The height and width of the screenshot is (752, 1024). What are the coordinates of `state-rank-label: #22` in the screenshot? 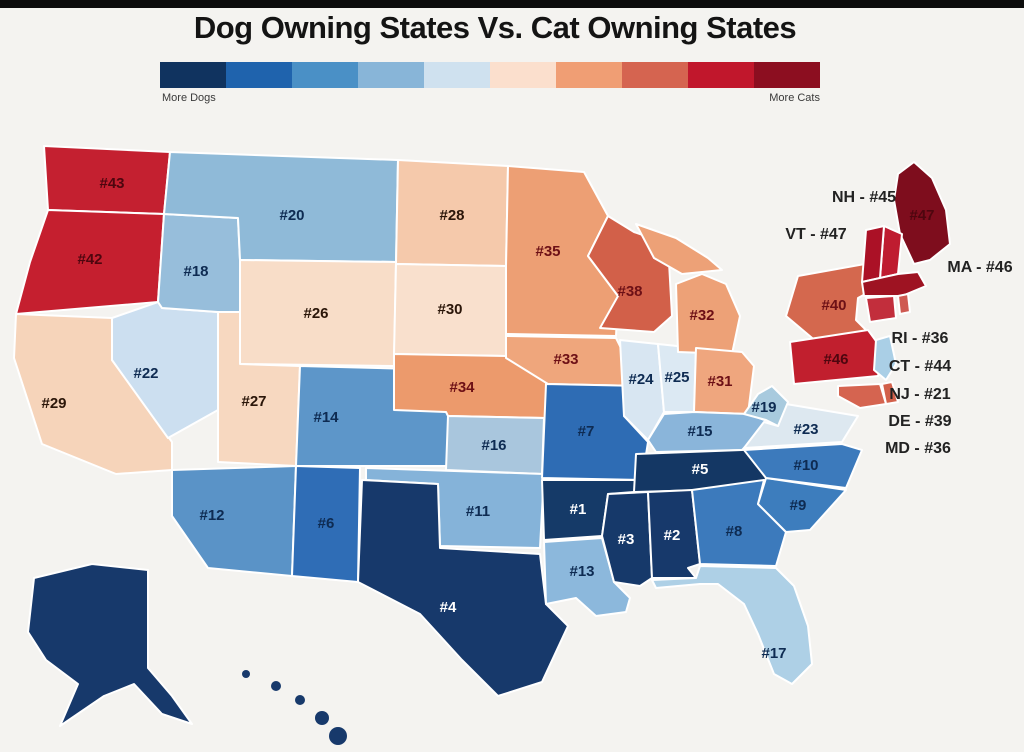 It's located at (145, 373).